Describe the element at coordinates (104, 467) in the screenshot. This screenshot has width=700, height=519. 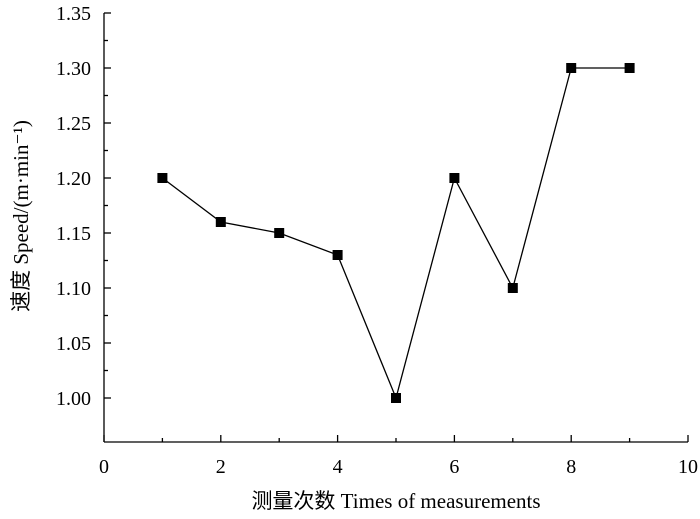
I see `x-tick-label: 0` at that location.